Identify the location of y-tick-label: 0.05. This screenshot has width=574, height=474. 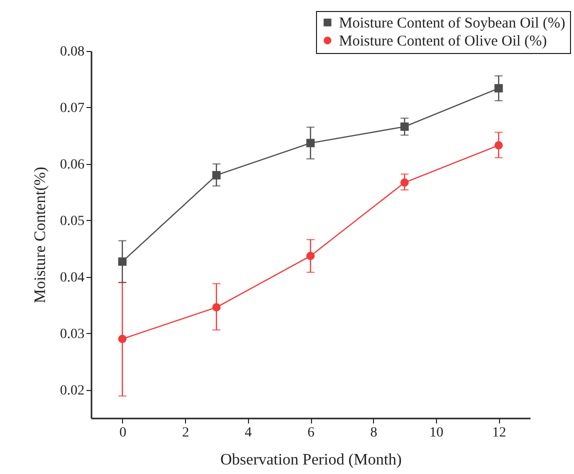
(72, 221).